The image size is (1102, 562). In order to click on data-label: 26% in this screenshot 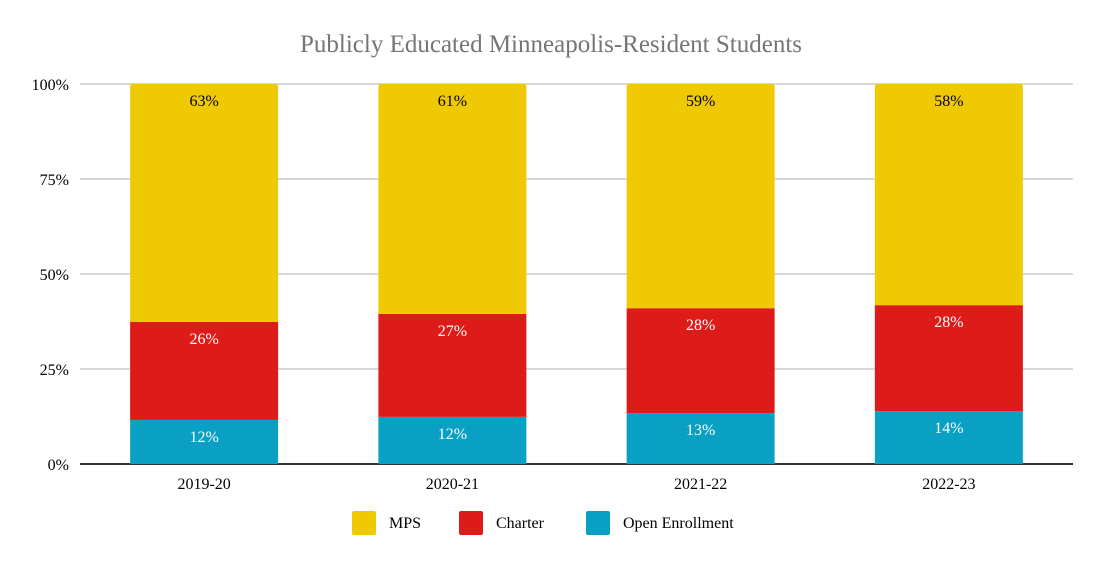, I will do `click(203, 339)`.